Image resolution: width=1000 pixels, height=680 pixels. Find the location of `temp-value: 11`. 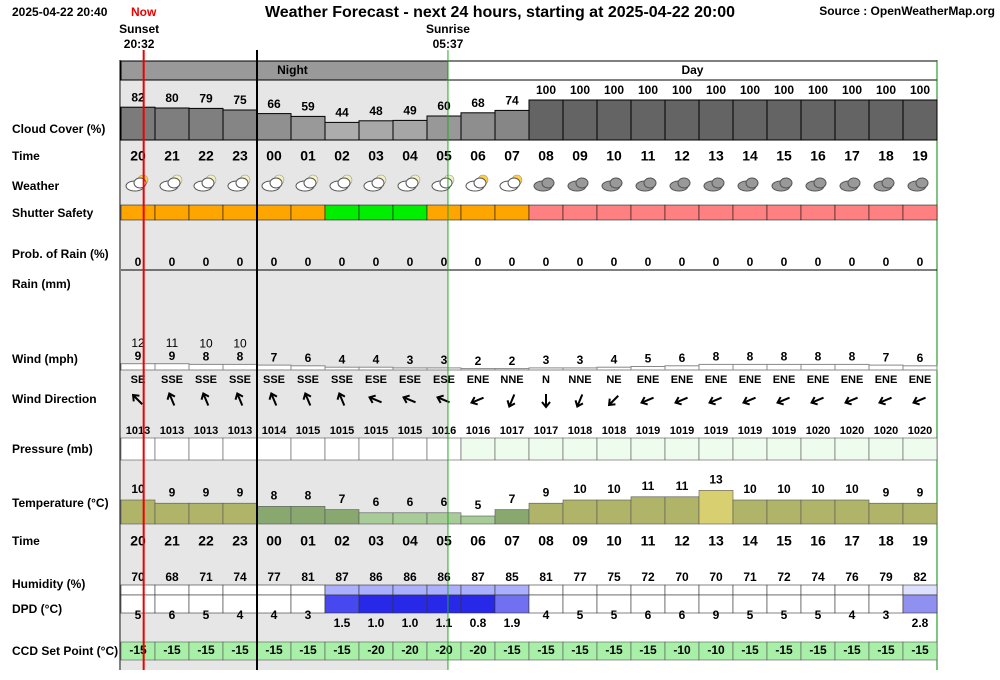

temp-value: 11 is located at coordinates (648, 486).